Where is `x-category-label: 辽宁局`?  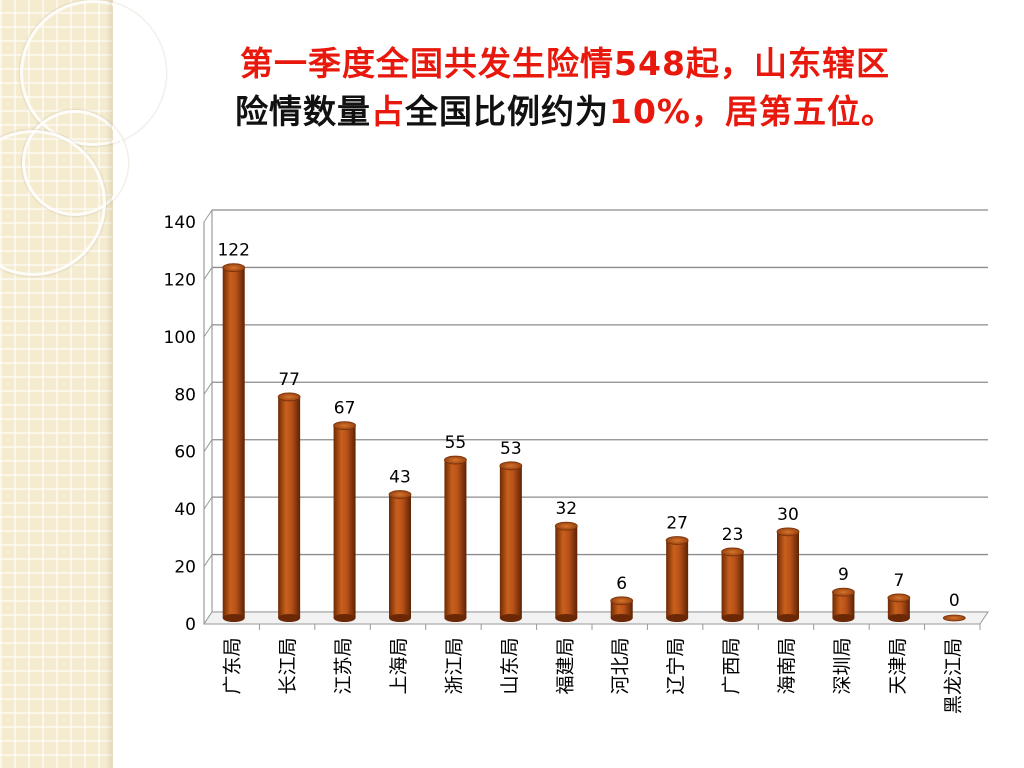
x-category-label: 辽宁局 is located at coordinates (676, 665).